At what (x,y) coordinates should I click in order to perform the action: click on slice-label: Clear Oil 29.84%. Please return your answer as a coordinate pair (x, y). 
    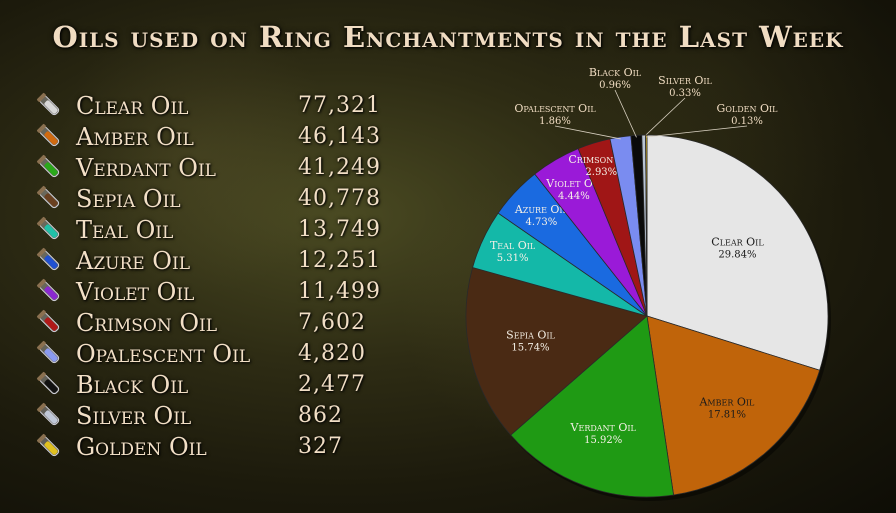
    Looking at the image, I should click on (737, 248).